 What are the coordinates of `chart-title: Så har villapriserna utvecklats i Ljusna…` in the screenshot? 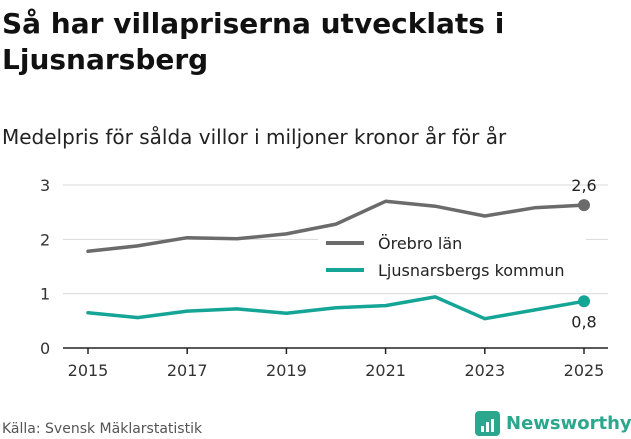 It's located at (253, 41).